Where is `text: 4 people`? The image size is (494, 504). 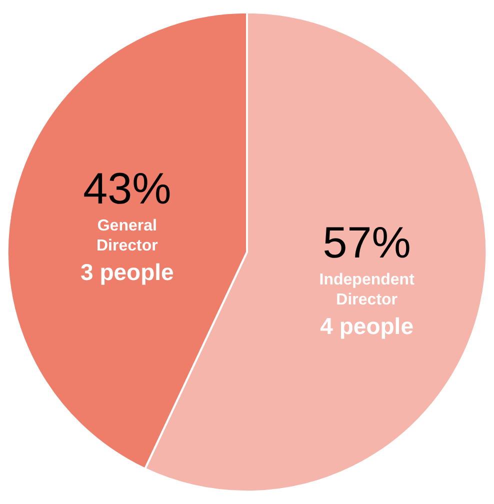
text: 4 people is located at coordinates (367, 325).